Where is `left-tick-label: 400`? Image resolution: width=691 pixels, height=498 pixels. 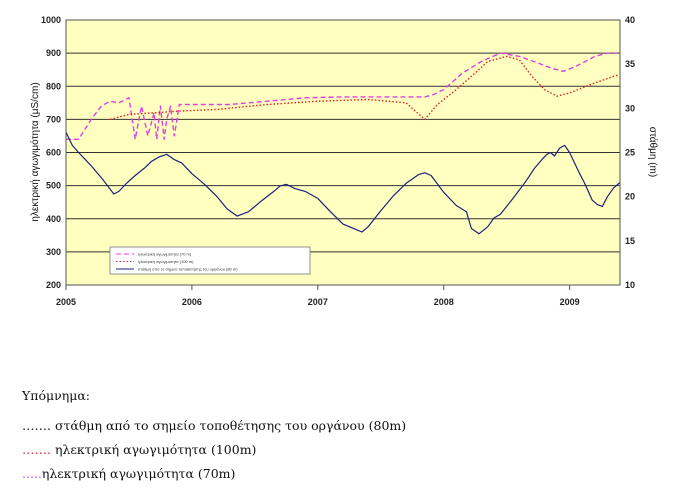
left-tick-label: 400 is located at coordinates (53, 219).